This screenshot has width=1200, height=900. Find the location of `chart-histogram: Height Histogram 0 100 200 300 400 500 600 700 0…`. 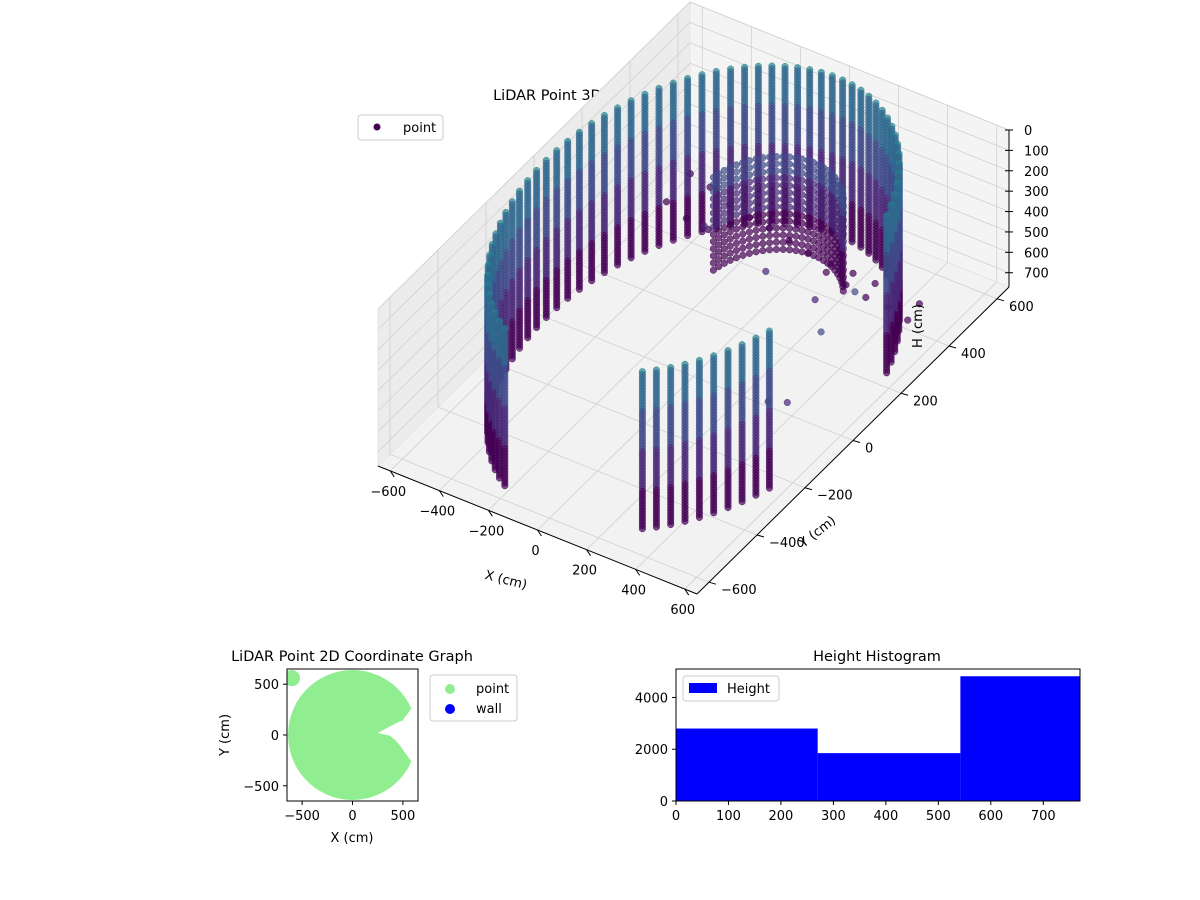

chart-histogram: Height Histogram 0 100 200 300 400 500 600 700 0… is located at coordinates (858, 736).